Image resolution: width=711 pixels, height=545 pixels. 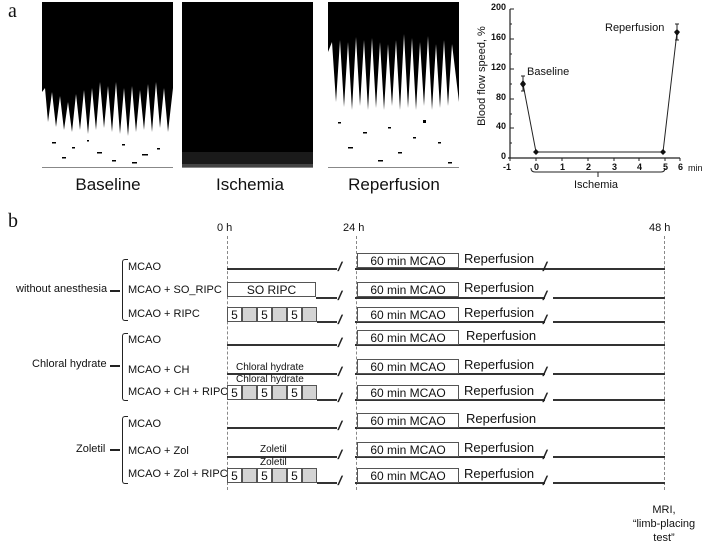 What do you see at coordinates (666, 167) in the screenshot?
I see `x-tick-5: 5` at bounding box center [666, 167].